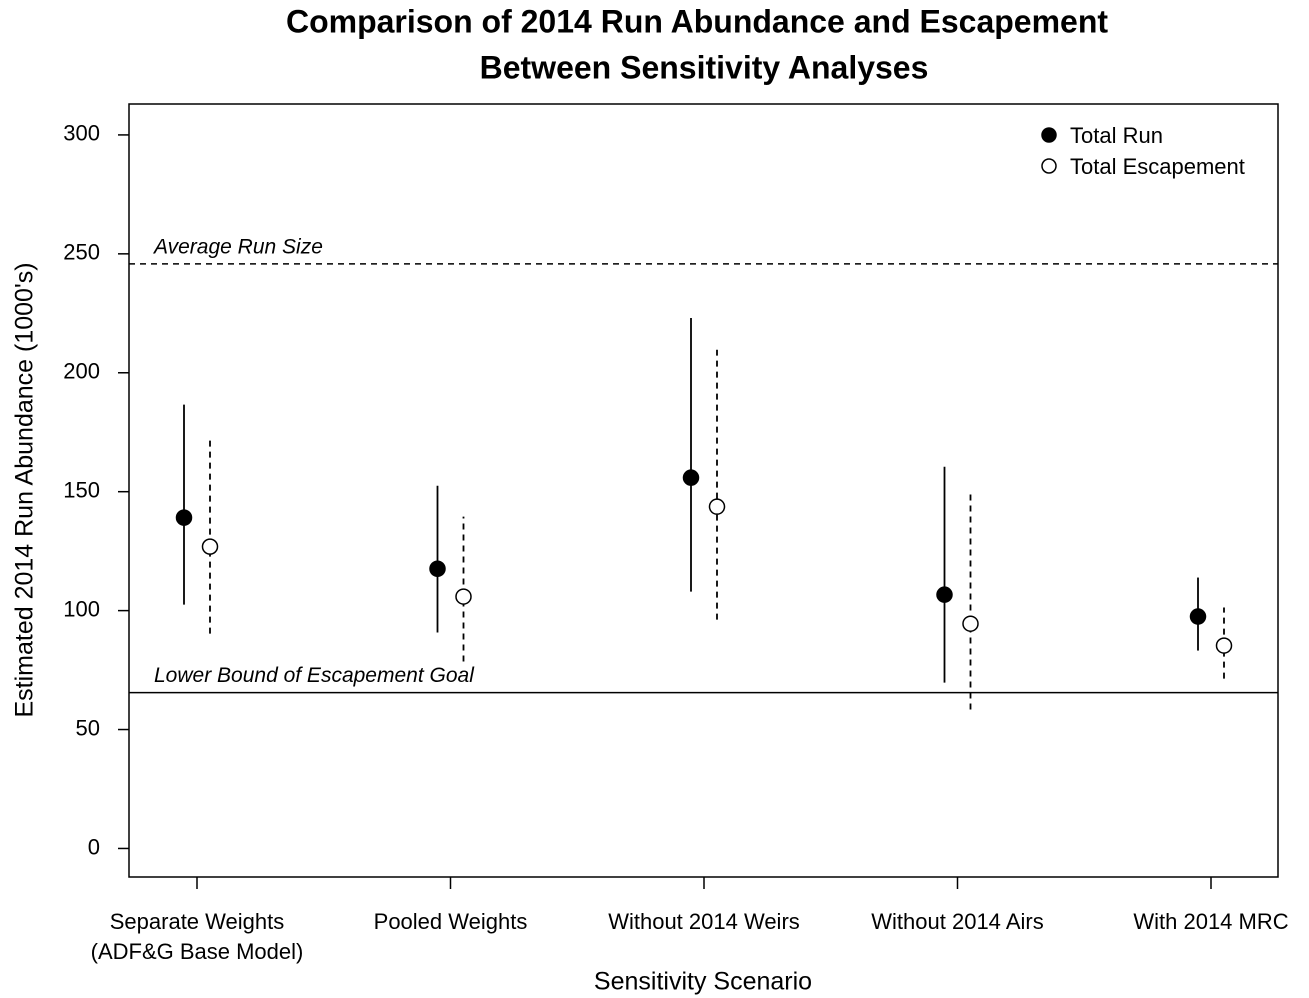 This screenshot has height=998, width=1309. What do you see at coordinates (704, 67) in the screenshot?
I see `chart-title: Between Sensitivity Analyses` at bounding box center [704, 67].